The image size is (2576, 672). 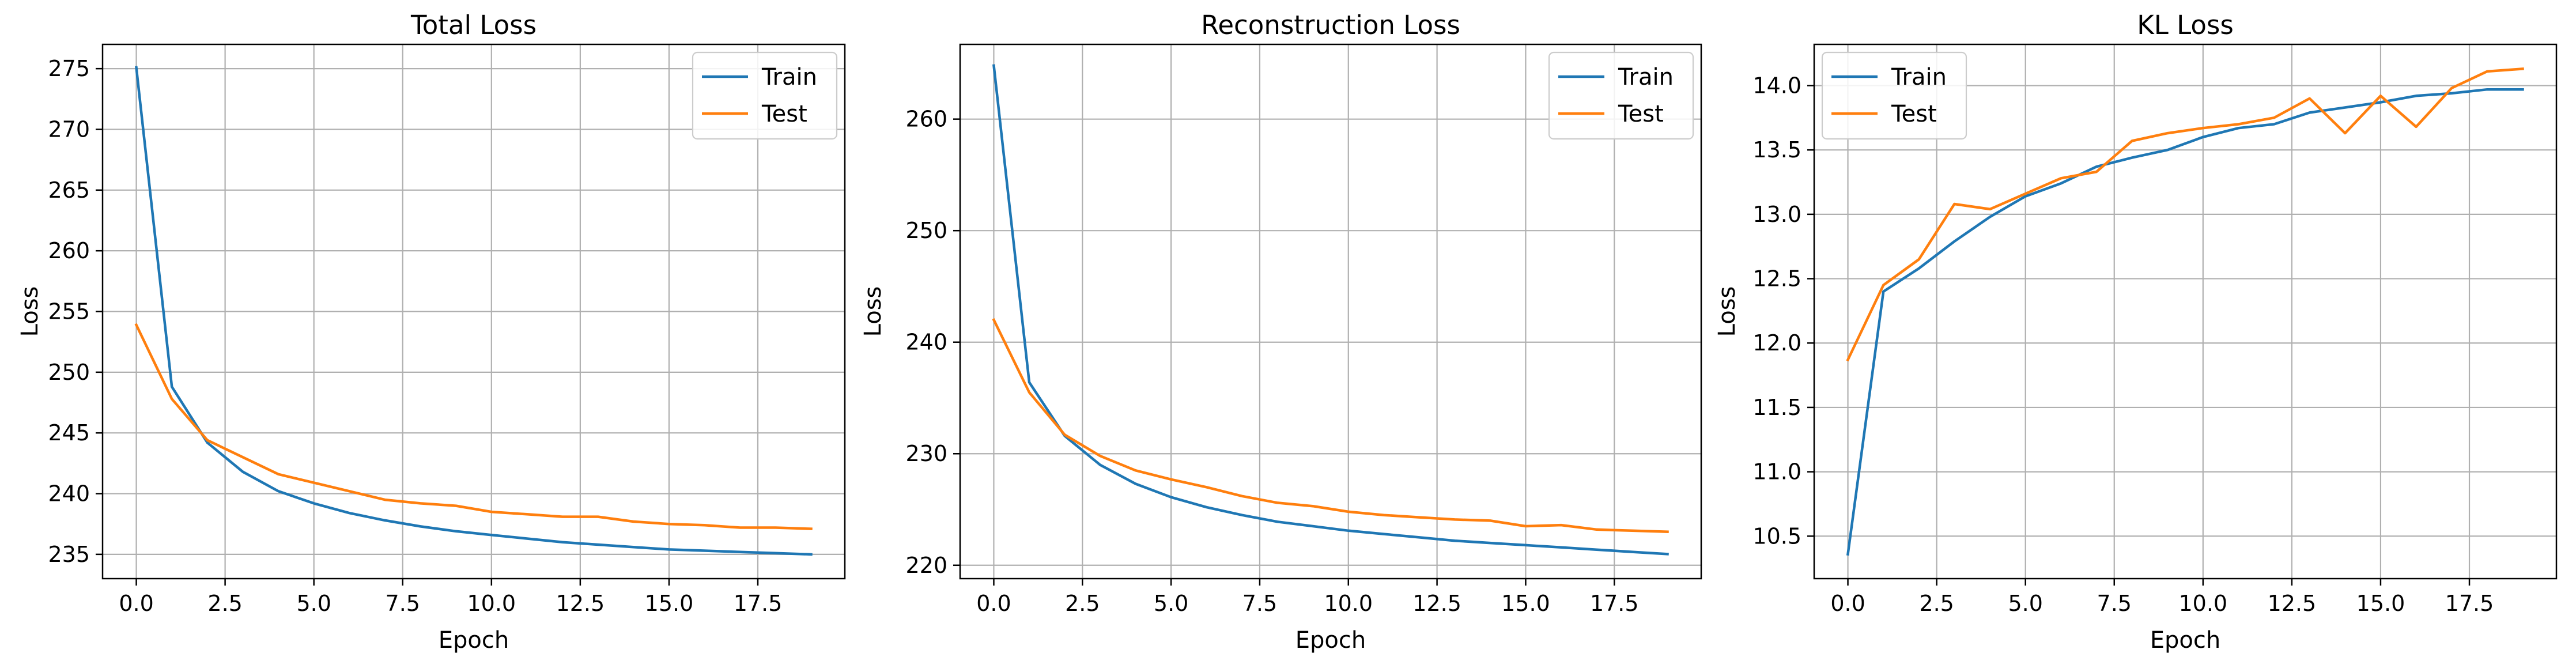 What do you see at coordinates (69, 555) in the screenshot?
I see `y-tick-label: 235` at bounding box center [69, 555].